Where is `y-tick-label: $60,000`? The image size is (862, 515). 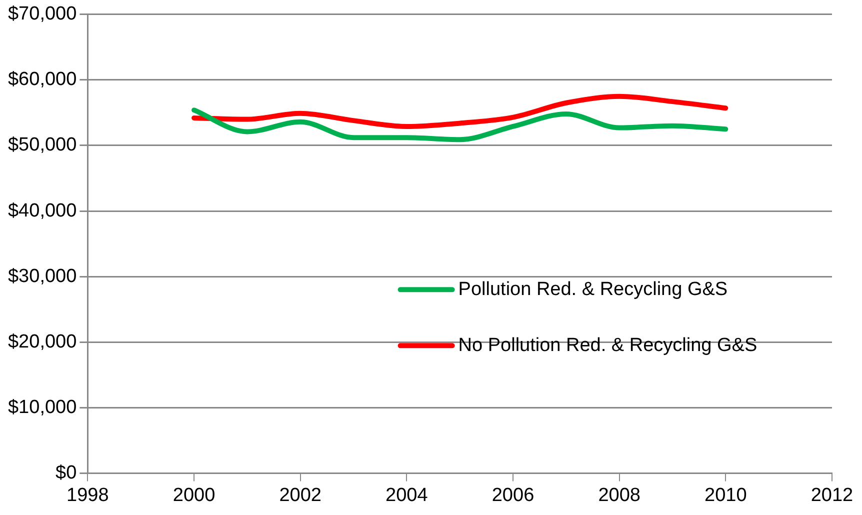
y-tick-label: $60,000 is located at coordinates (42, 79).